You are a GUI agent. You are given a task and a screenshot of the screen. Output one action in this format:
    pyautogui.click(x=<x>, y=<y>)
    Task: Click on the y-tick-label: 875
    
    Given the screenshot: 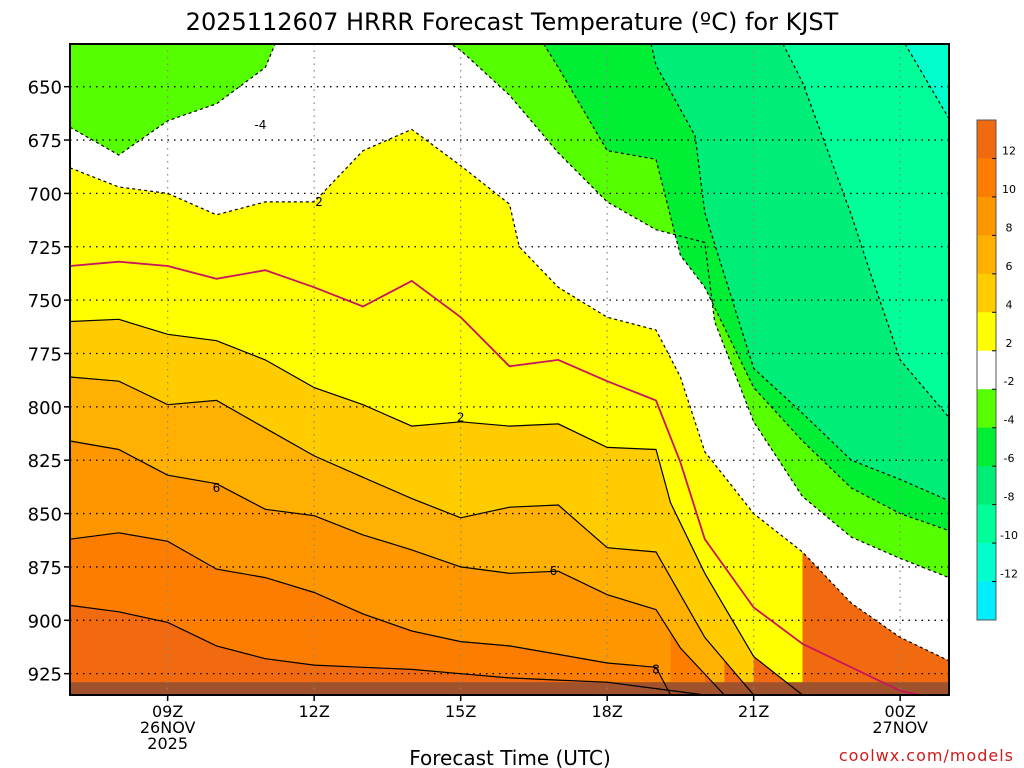 What is the action you would take?
    pyautogui.click(x=45, y=568)
    